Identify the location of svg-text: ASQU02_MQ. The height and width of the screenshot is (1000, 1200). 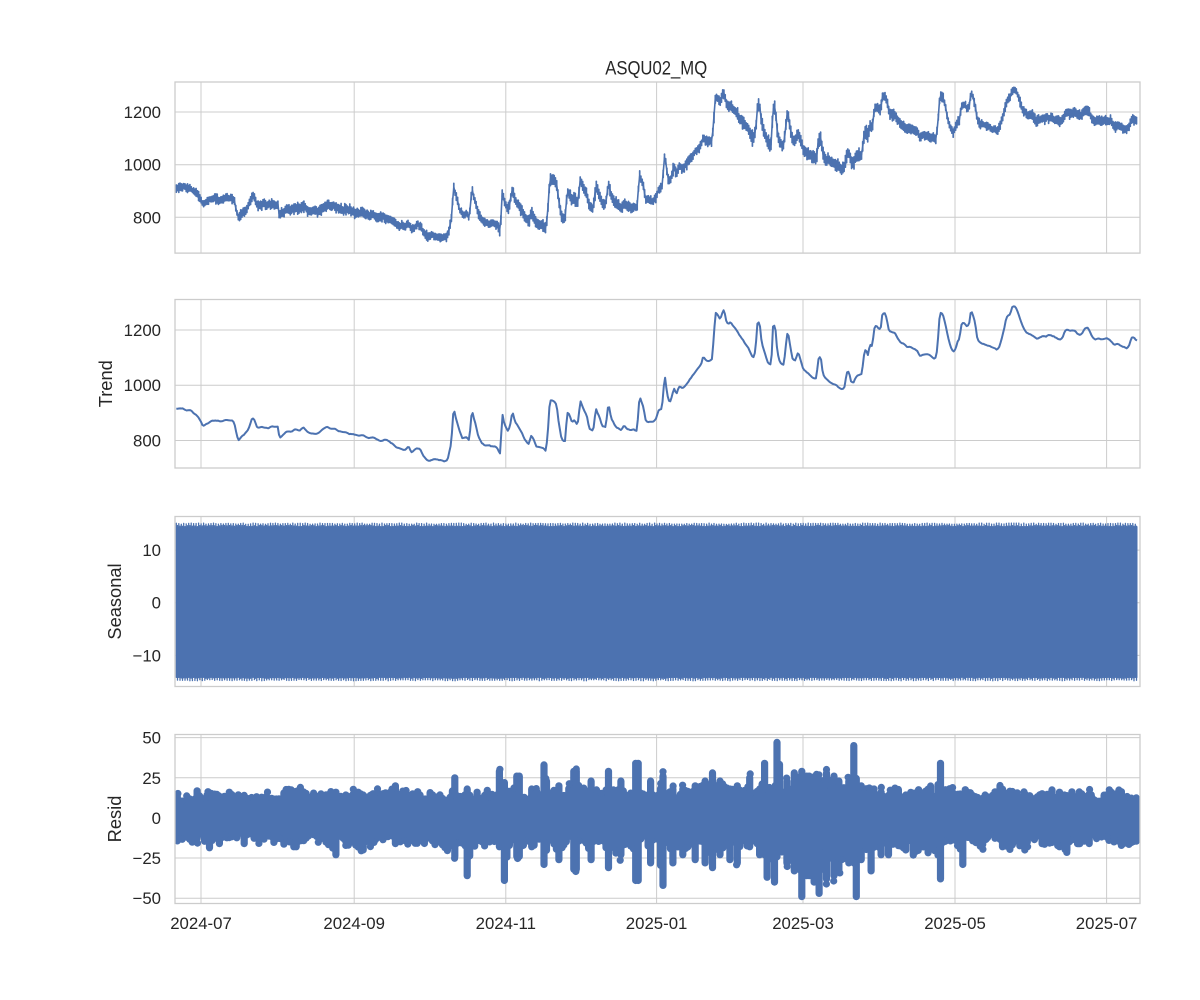
(656, 69).